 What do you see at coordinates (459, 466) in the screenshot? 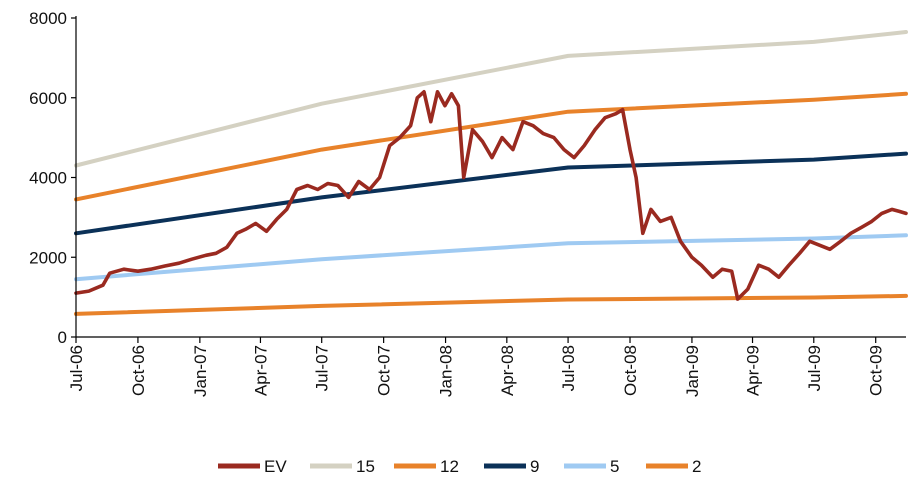
I see `legend: EV 15 12 9 5 2` at bounding box center [459, 466].